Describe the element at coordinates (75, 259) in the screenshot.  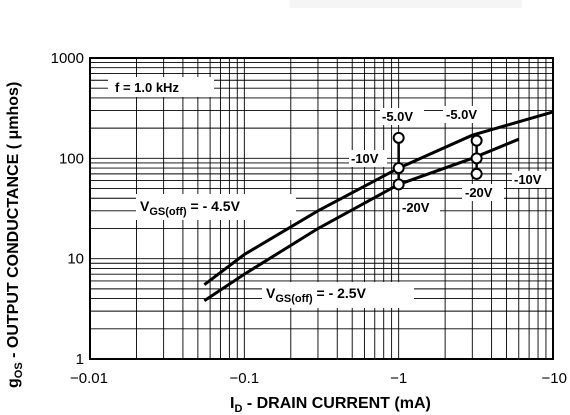
I see `y-tick-label: 10` at that location.